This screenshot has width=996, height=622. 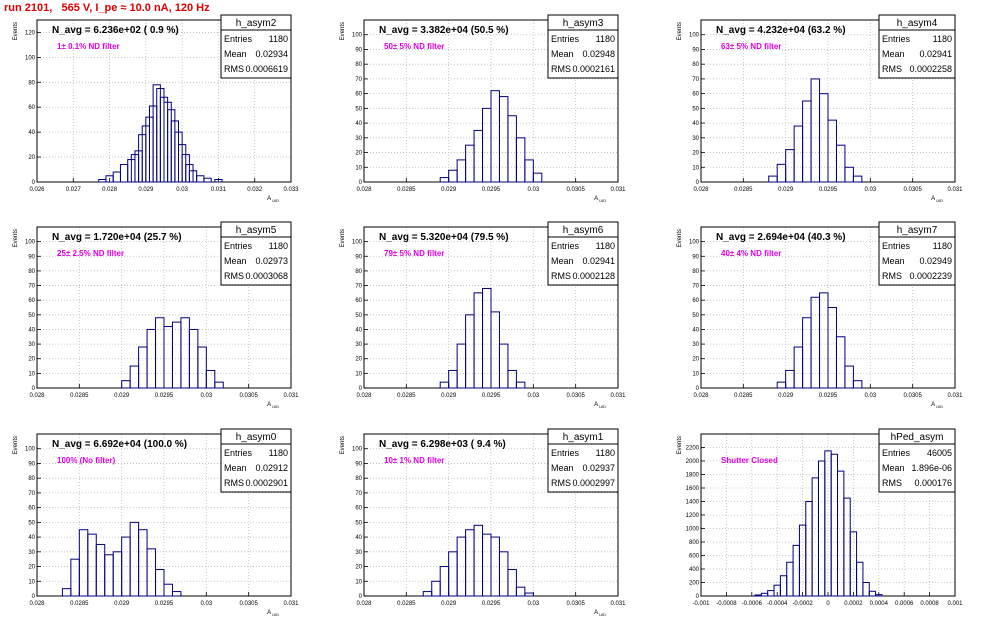 I want to click on y-tick-label: 600, so click(x=694, y=557).